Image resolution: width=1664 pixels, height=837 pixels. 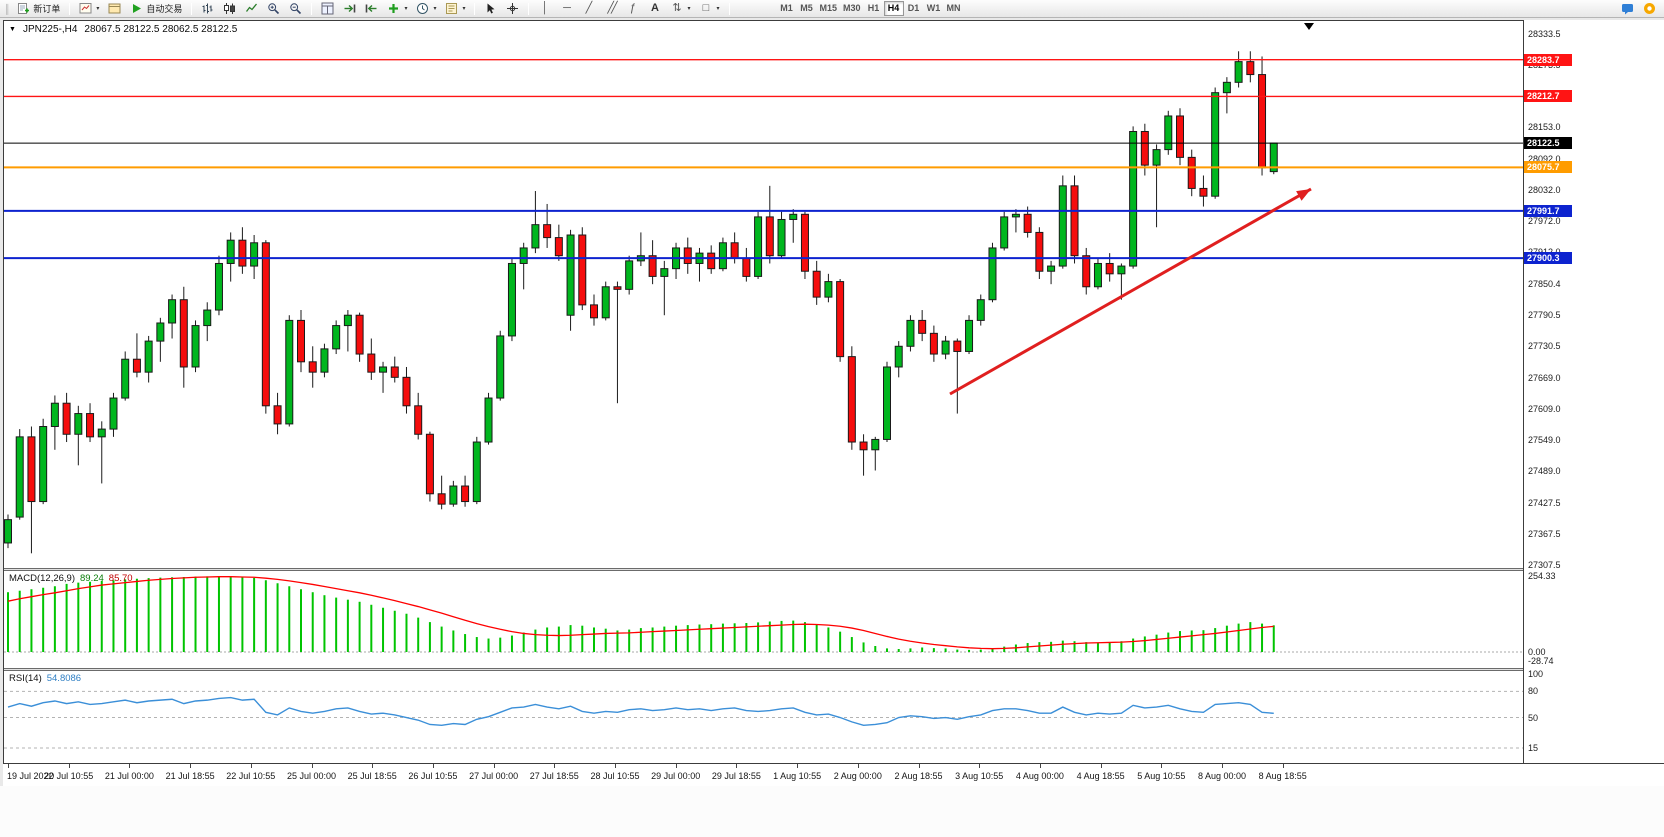 What do you see at coordinates (349, 9) in the screenshot?
I see `auto-scroll-button` at bounding box center [349, 9].